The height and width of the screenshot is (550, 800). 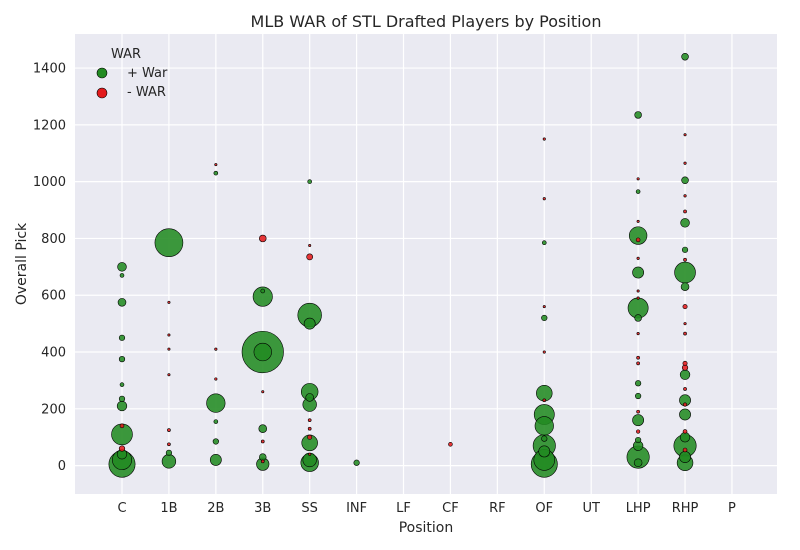 I want to click on legend-label-positive: + War, so click(x=147, y=73).